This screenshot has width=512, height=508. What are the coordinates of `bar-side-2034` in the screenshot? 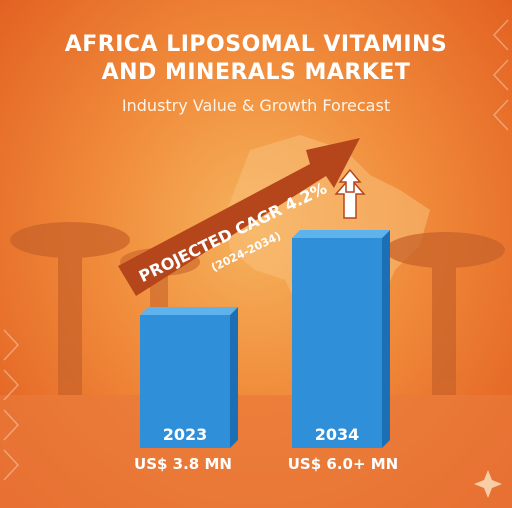 It's located at (386, 339).